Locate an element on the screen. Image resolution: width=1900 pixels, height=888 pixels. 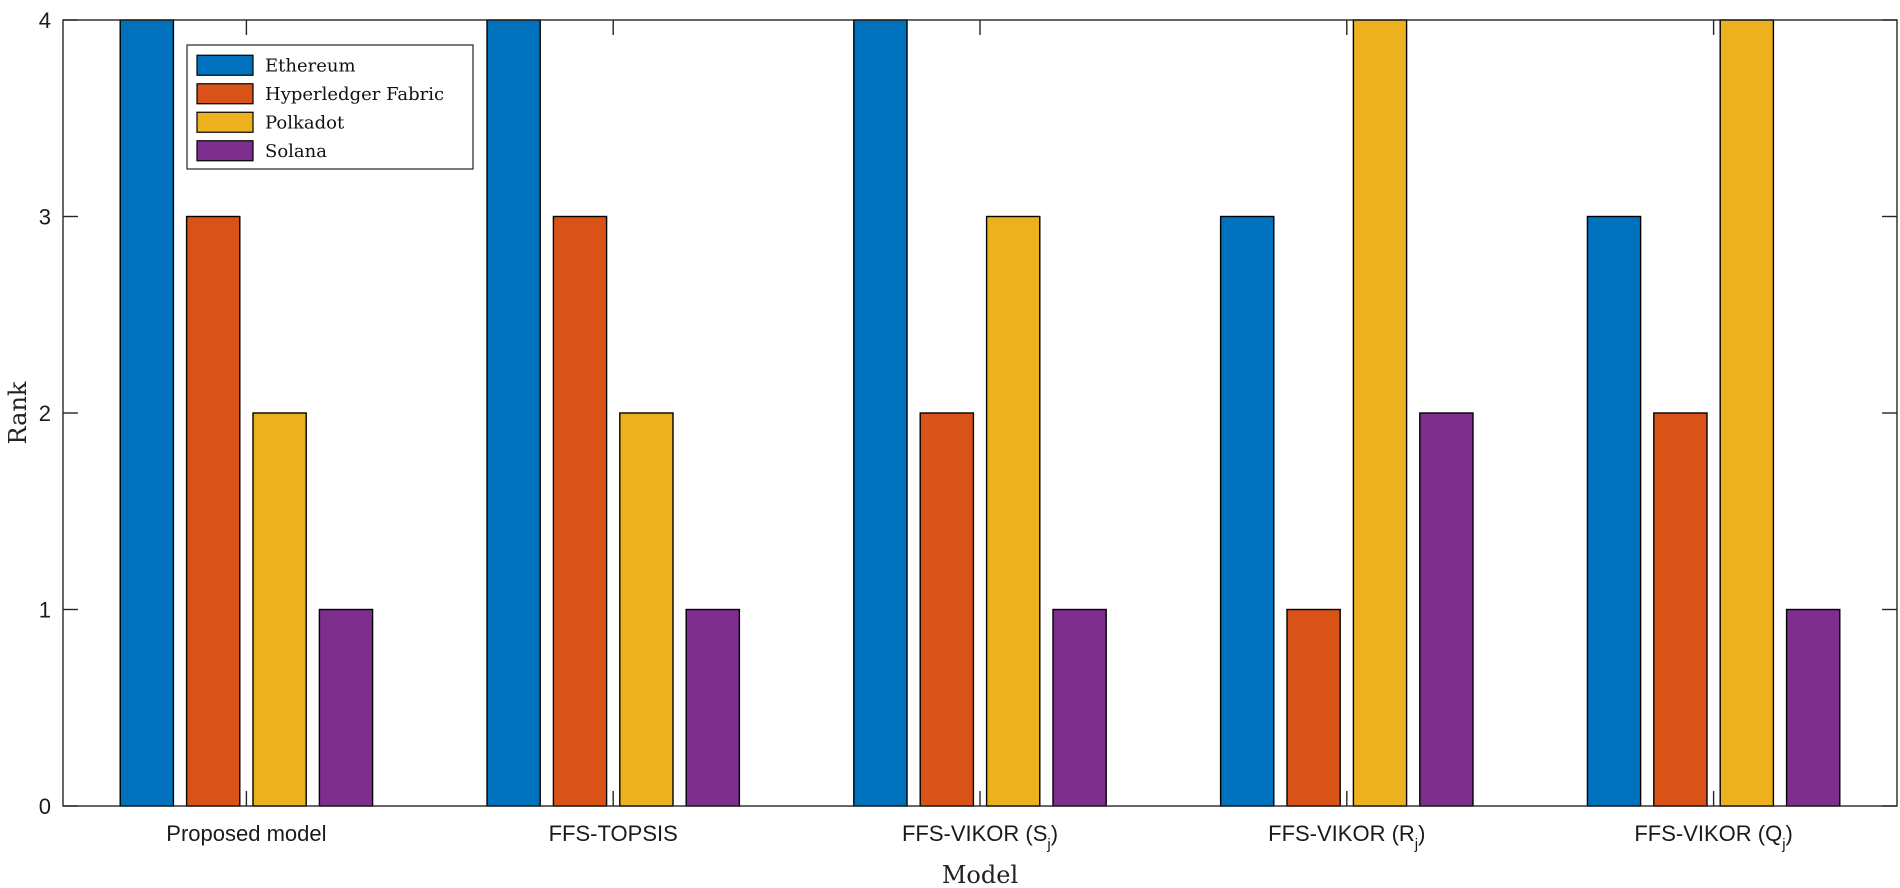
legend-label-hyperledger-fabric: Hyperledger Fabric is located at coordinates (354, 94).